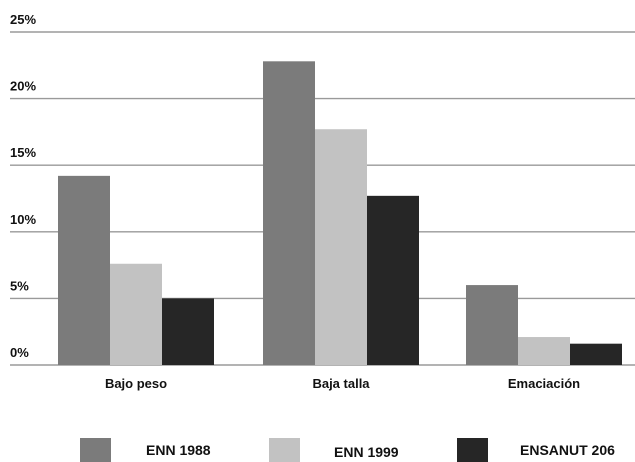 This screenshot has height=462, width=635. I want to click on y-tick-label: 15%, so click(23, 152).